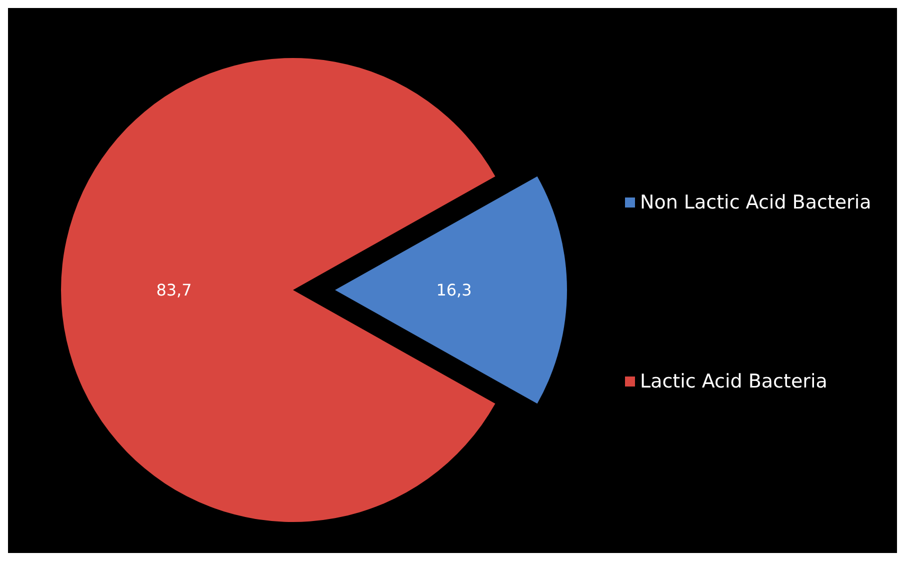 The image size is (905, 561). What do you see at coordinates (174, 290) in the screenshot?
I see `data-label: 83,7` at bounding box center [174, 290].